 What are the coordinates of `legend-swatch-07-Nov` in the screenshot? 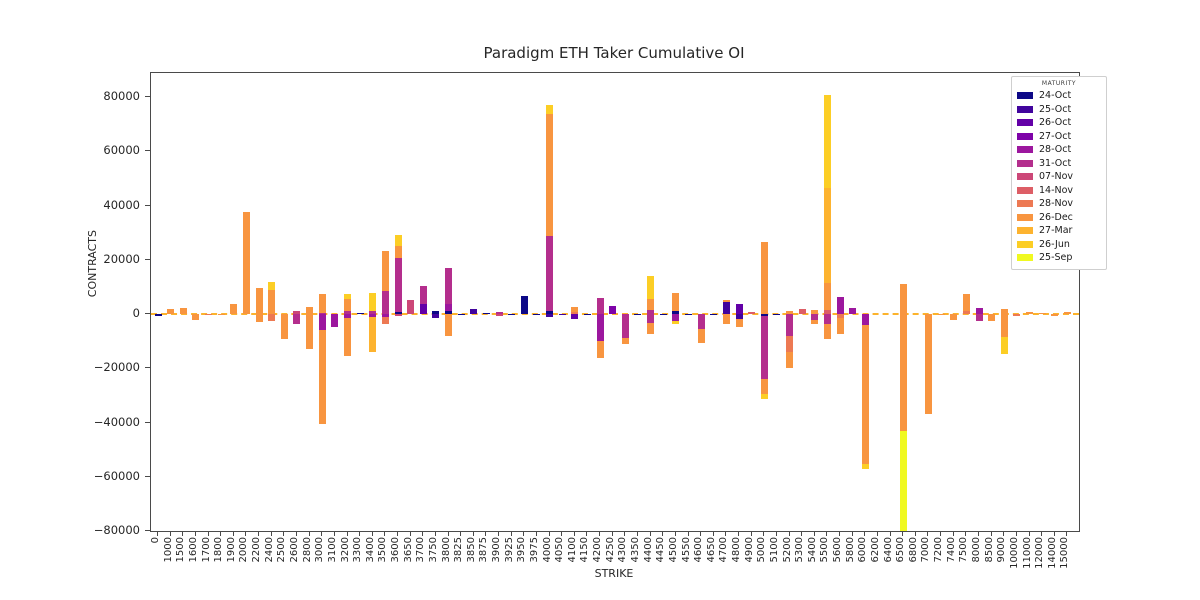 It's located at (1025, 177).